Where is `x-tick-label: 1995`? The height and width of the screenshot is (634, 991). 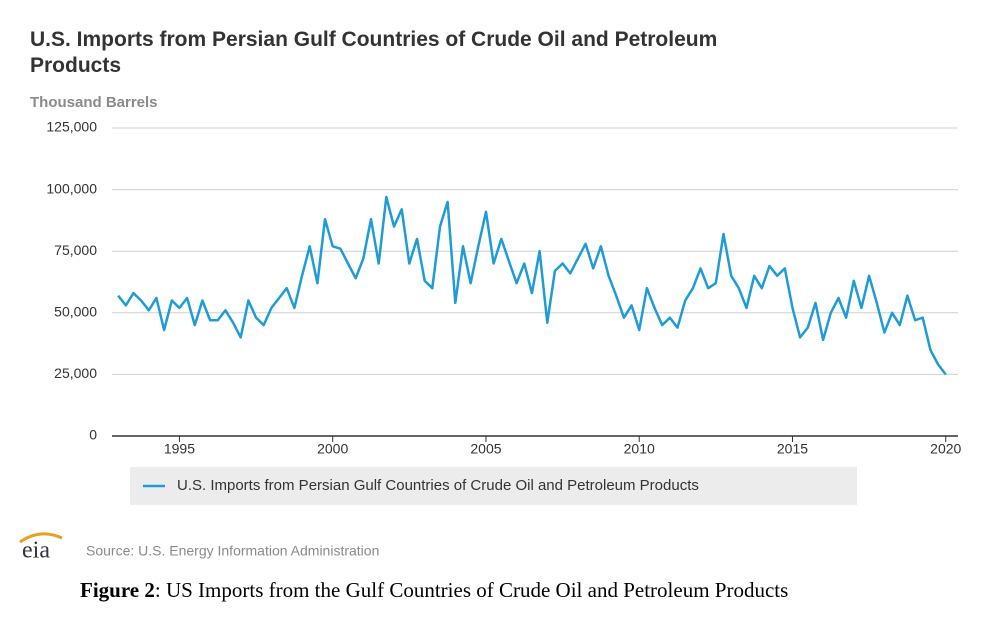 x-tick-label: 1995 is located at coordinates (179, 449).